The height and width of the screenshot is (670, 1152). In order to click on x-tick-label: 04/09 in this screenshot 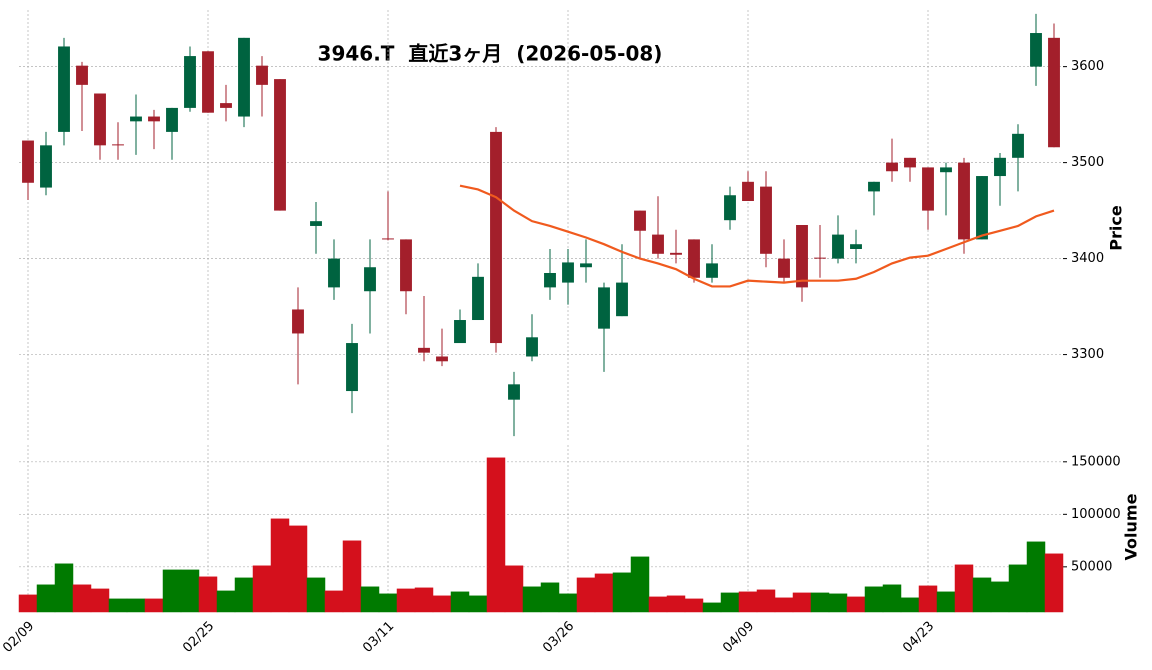, I will do `click(738, 637)`.